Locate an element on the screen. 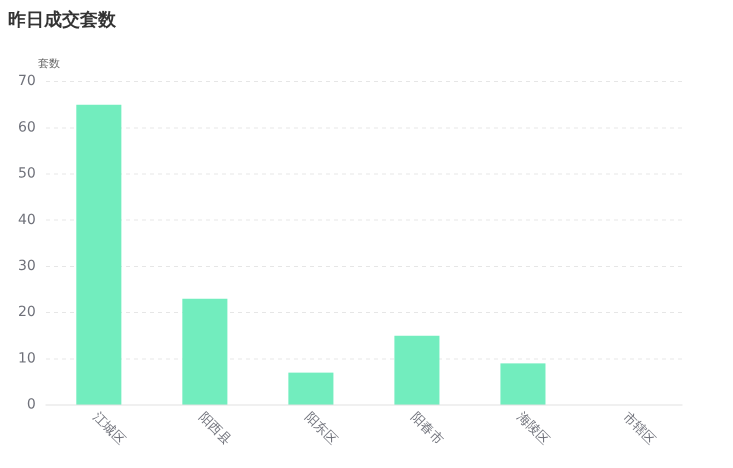  y-tick-label: 10 is located at coordinates (27, 358).